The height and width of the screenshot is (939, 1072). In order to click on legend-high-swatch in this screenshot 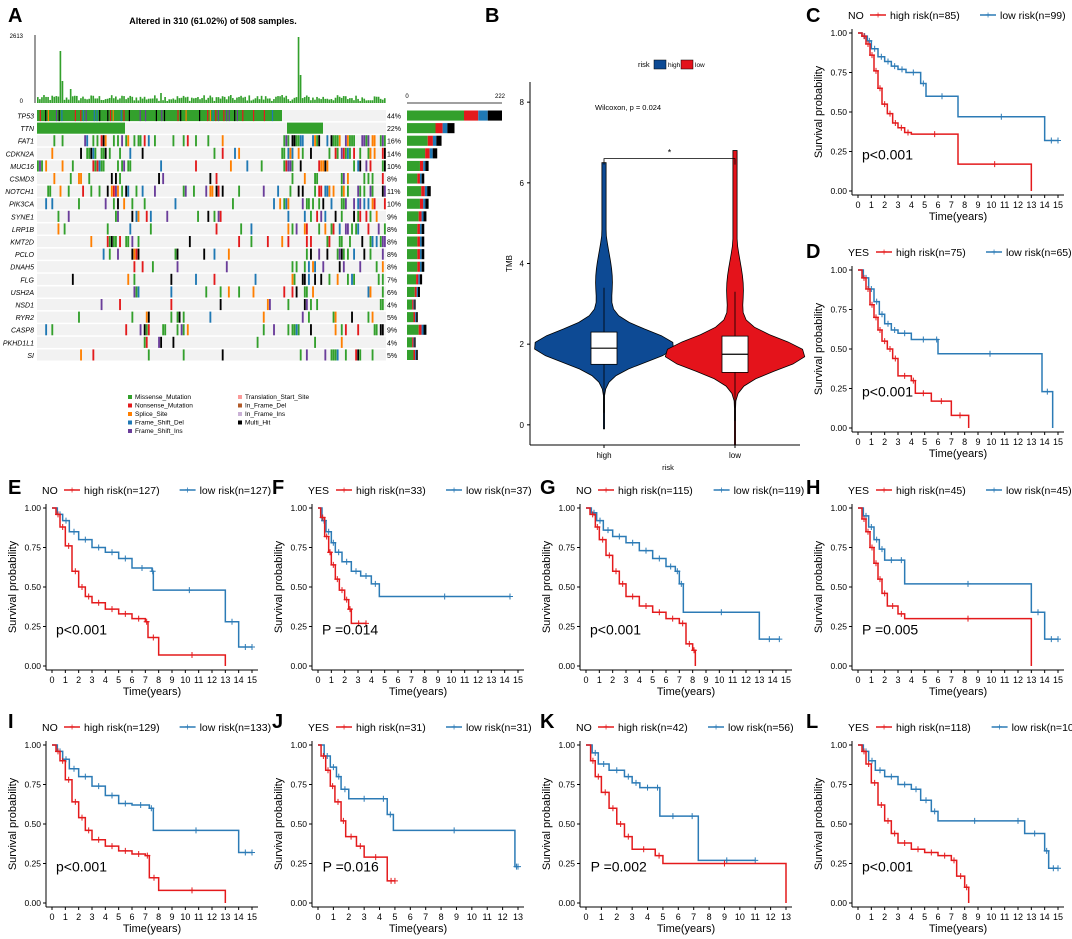, I will do `click(660, 64)`.